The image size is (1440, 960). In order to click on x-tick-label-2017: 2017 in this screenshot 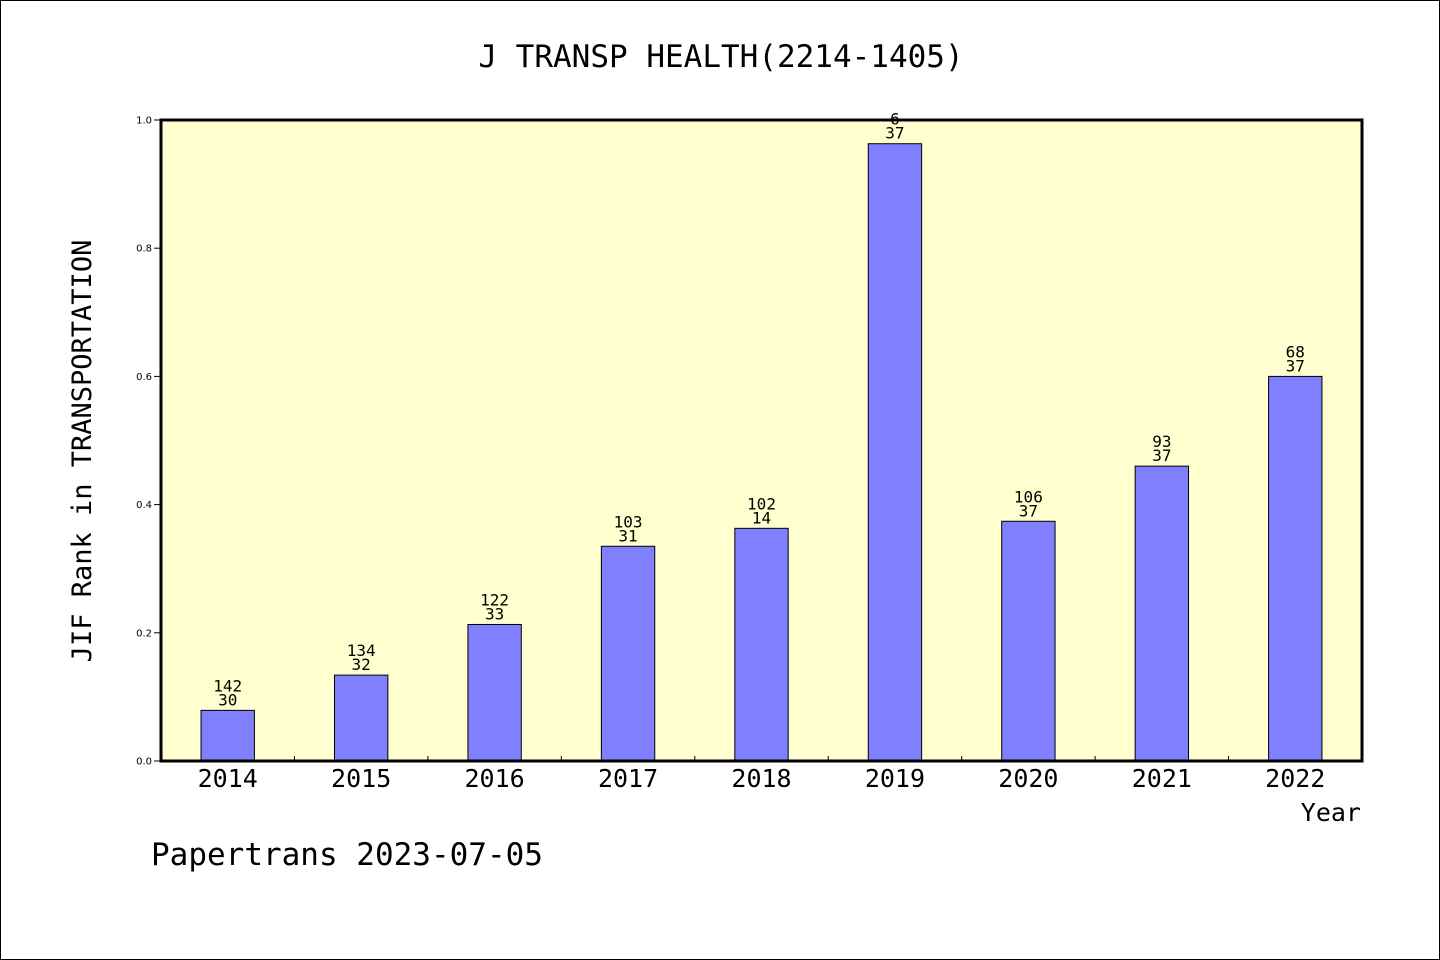, I will do `click(628, 778)`.